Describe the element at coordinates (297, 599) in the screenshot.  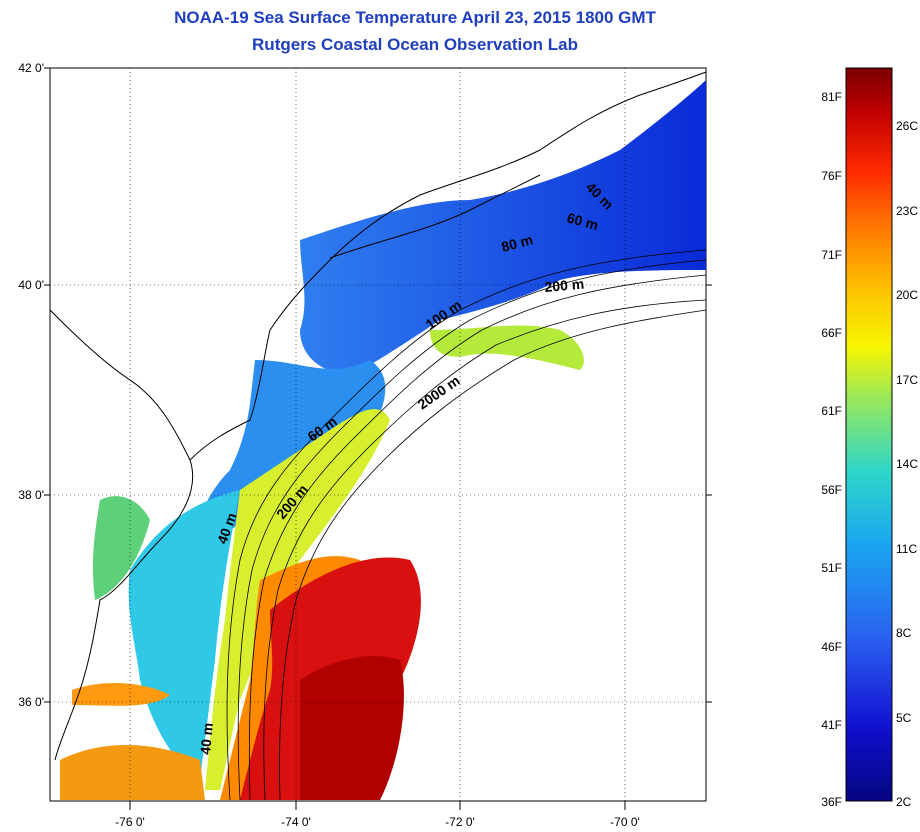
I see `shelf-break-yellow` at that location.